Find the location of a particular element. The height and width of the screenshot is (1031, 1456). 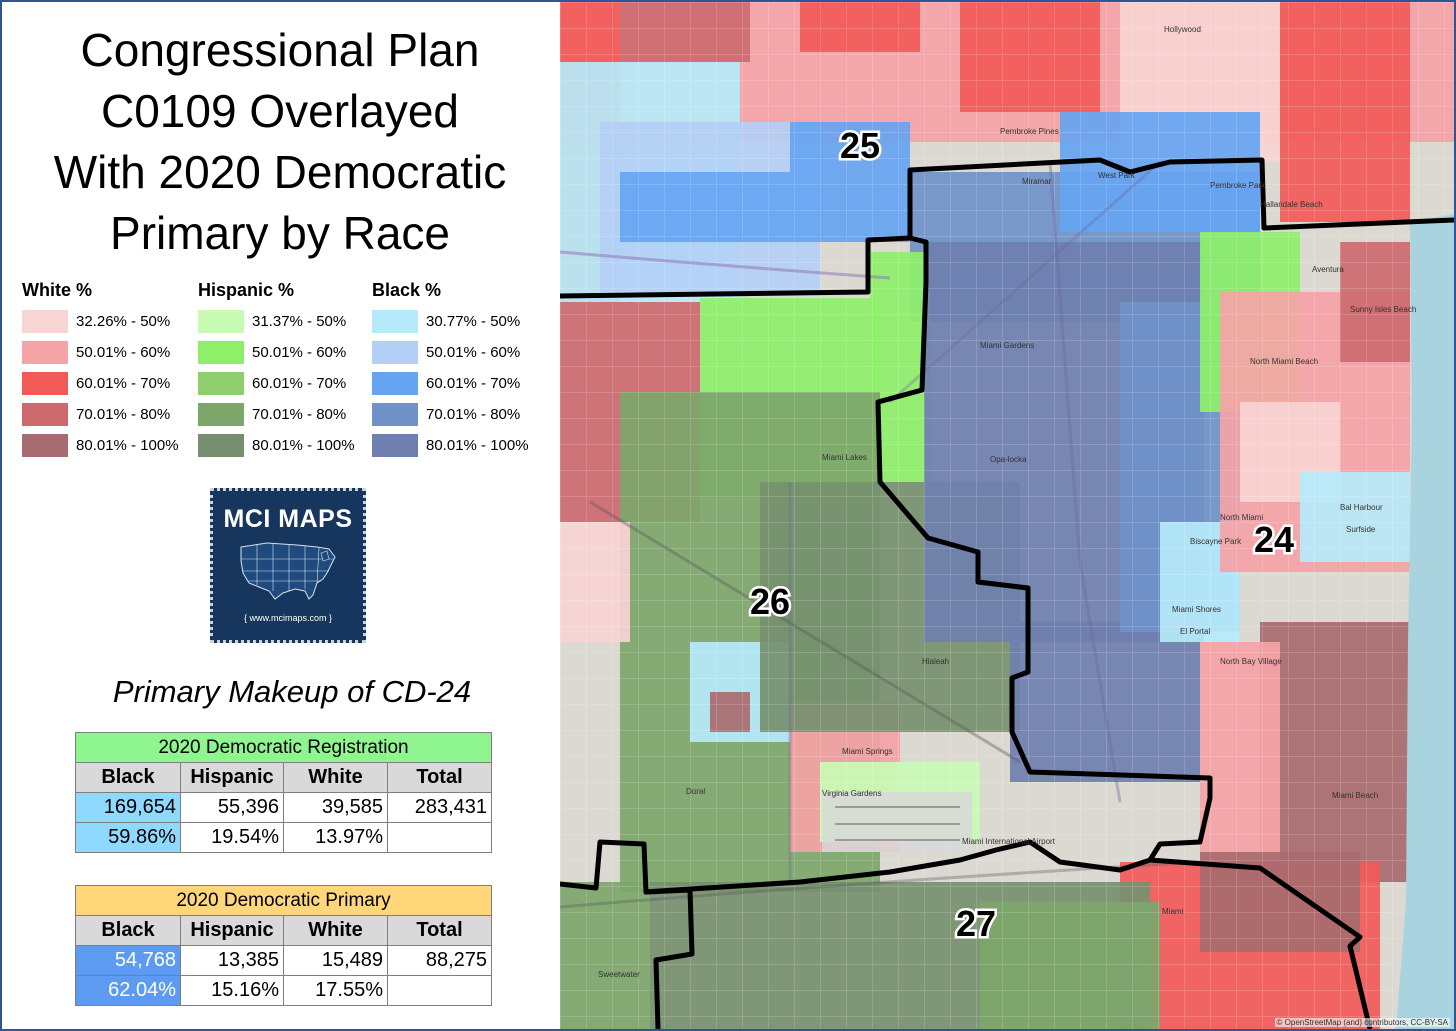

place-label: Pembroke Park is located at coordinates (1238, 185).